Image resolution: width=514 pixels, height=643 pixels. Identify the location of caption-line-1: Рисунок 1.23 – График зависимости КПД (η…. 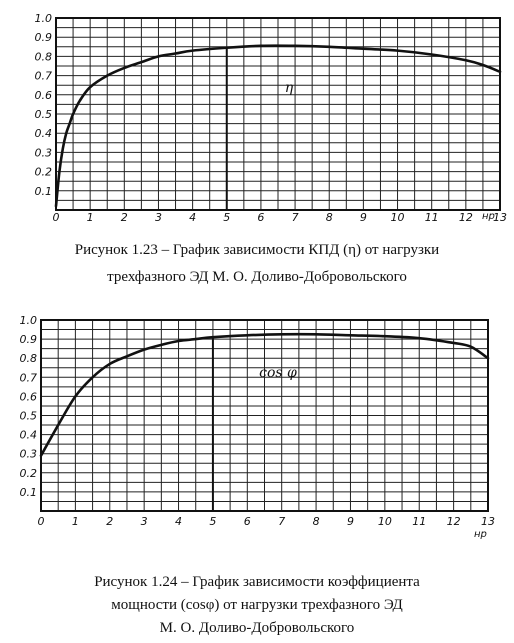
(257, 250).